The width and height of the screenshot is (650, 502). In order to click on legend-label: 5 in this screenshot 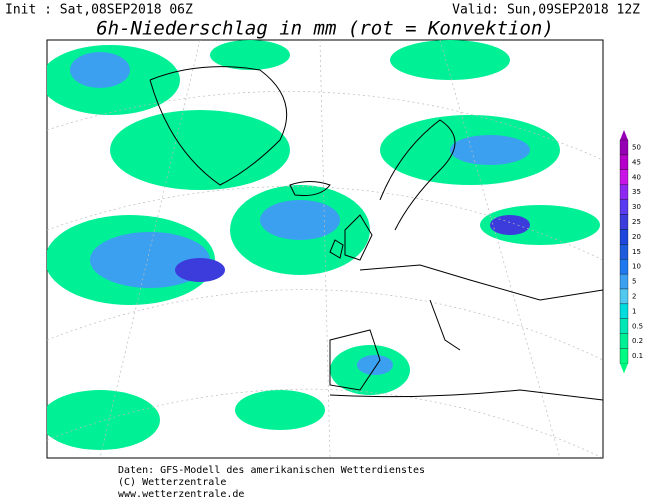, I will do `click(634, 282)`.